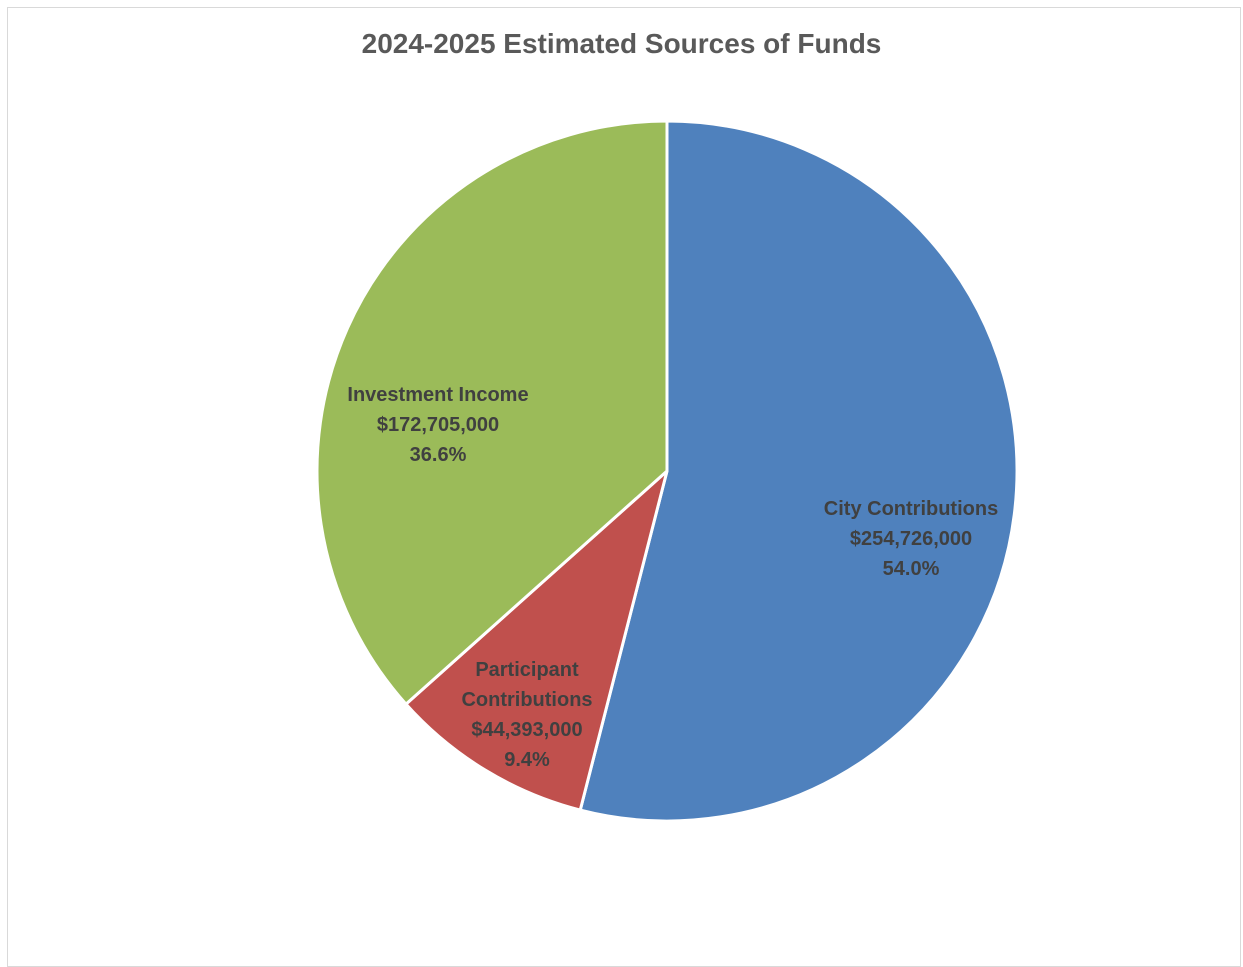  What do you see at coordinates (526, 715) in the screenshot?
I see `data-label-participant-contributions: Participant Contributions $44,393,000 9.4%` at bounding box center [526, 715].